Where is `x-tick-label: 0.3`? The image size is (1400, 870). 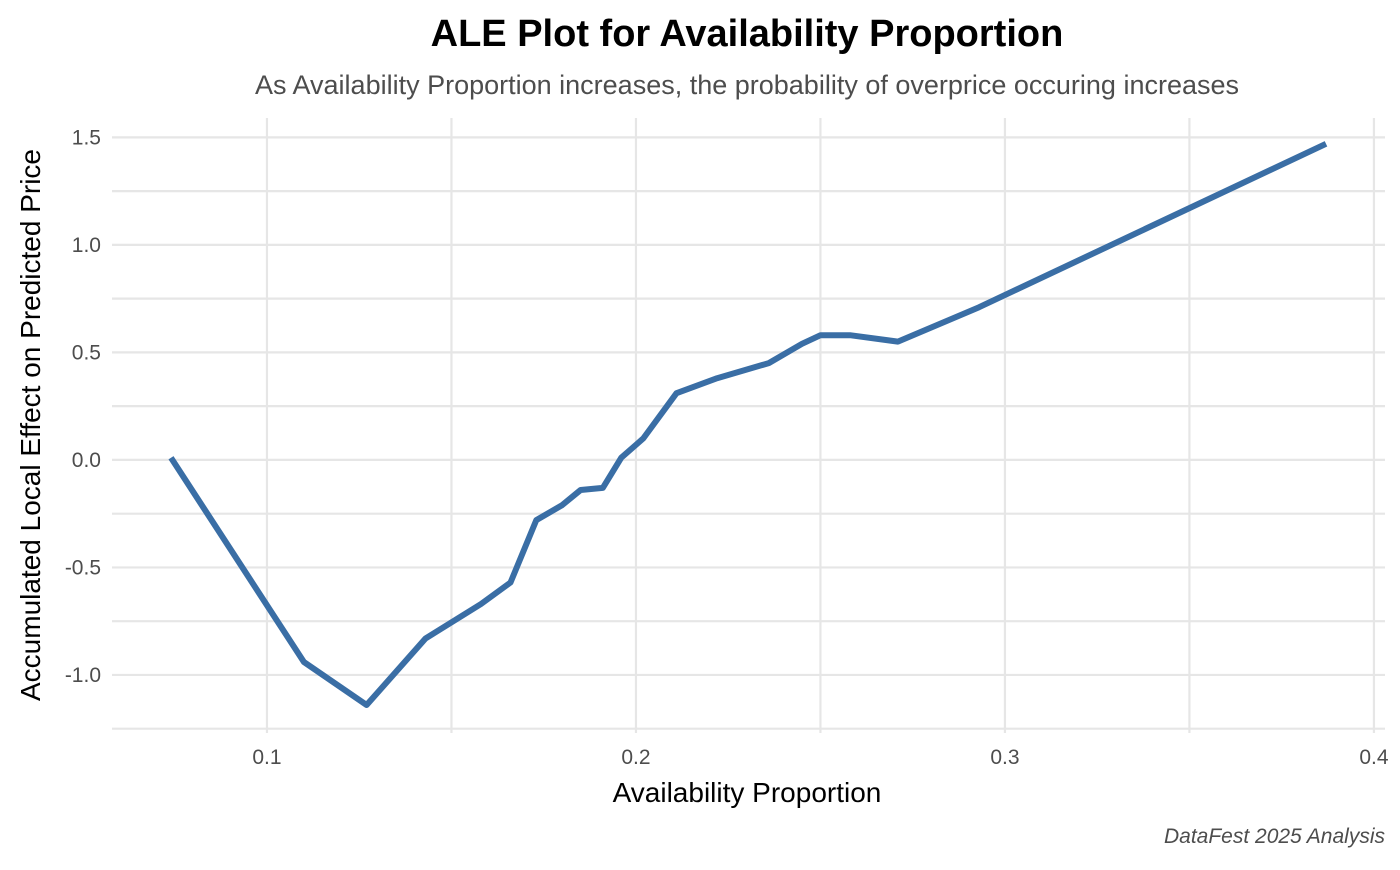 x-tick-label: 0.3 is located at coordinates (1004, 757).